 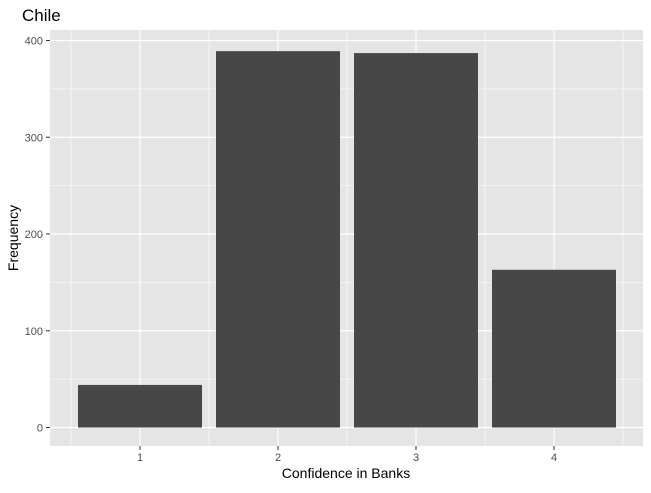 I want to click on y-tick-label: 100, so click(x=34, y=332).